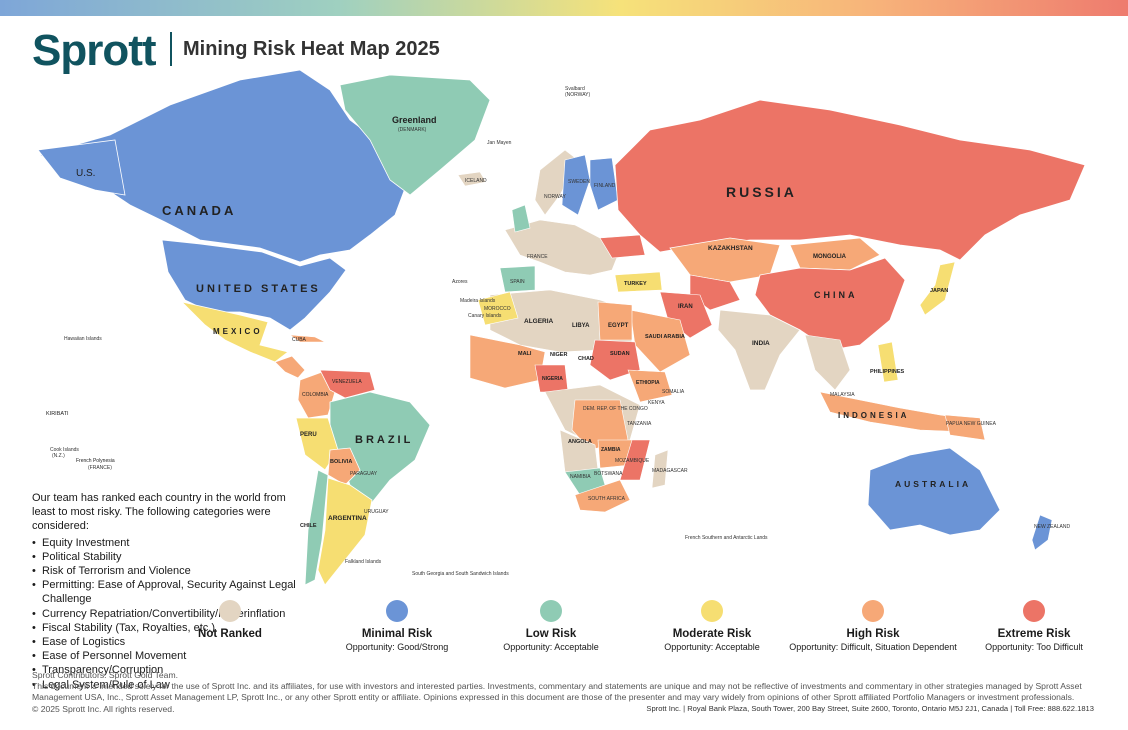 The height and width of the screenshot is (730, 1128). Describe the element at coordinates (94, 50) in the screenshot. I see `sprott-logo: Sprott` at that location.